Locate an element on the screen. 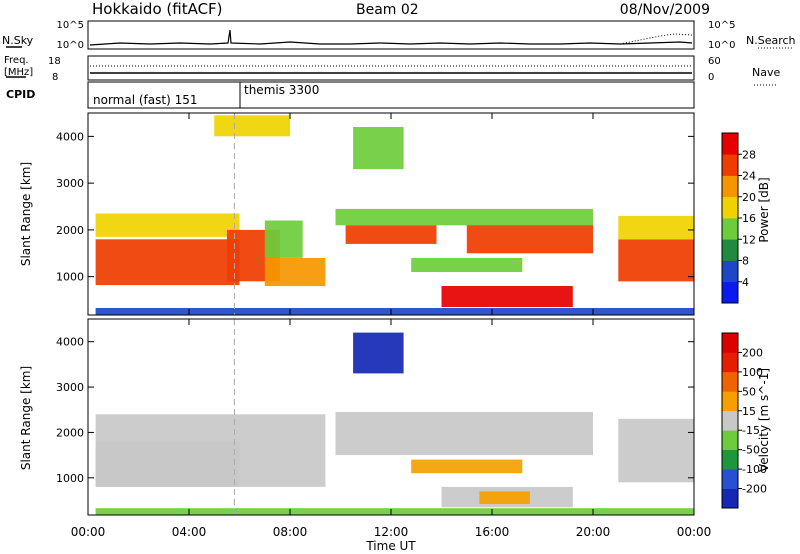  velocity-colorbar-frame is located at coordinates (730, 420).